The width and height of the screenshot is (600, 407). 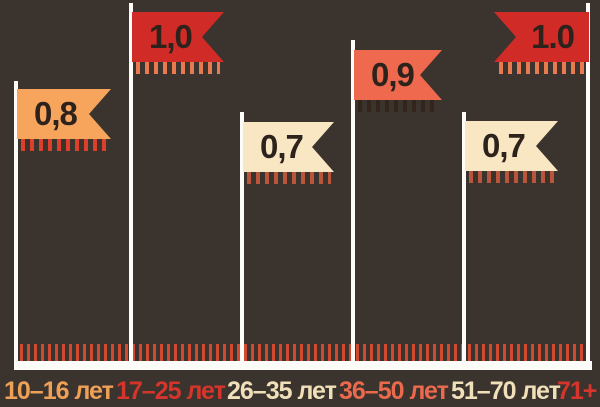 What do you see at coordinates (553, 36) in the screenshot?
I see `flag-value: 1.0` at bounding box center [553, 36].